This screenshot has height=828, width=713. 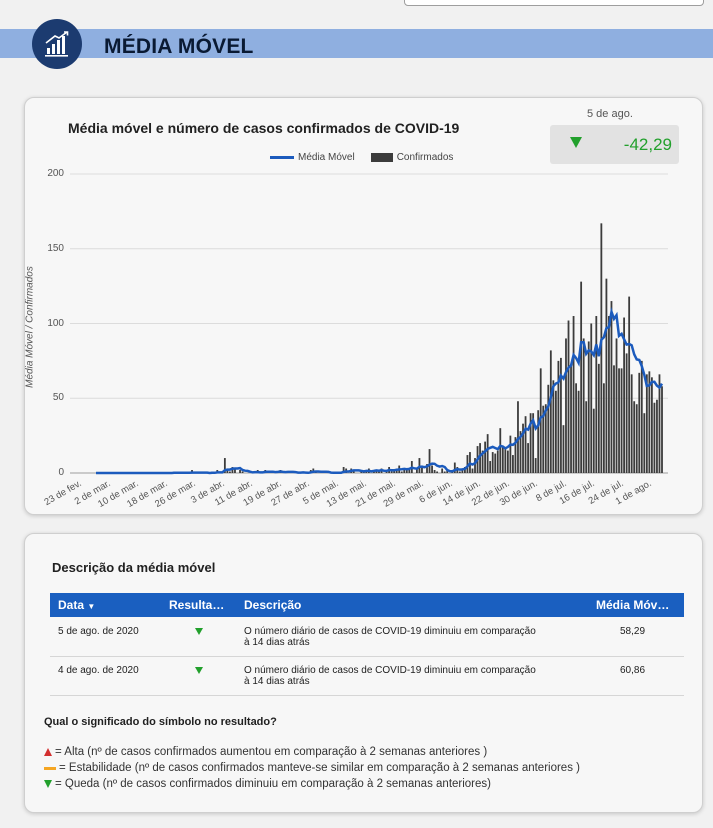 I want to click on sort-desc-icon: ▼, so click(x=91, y=606).